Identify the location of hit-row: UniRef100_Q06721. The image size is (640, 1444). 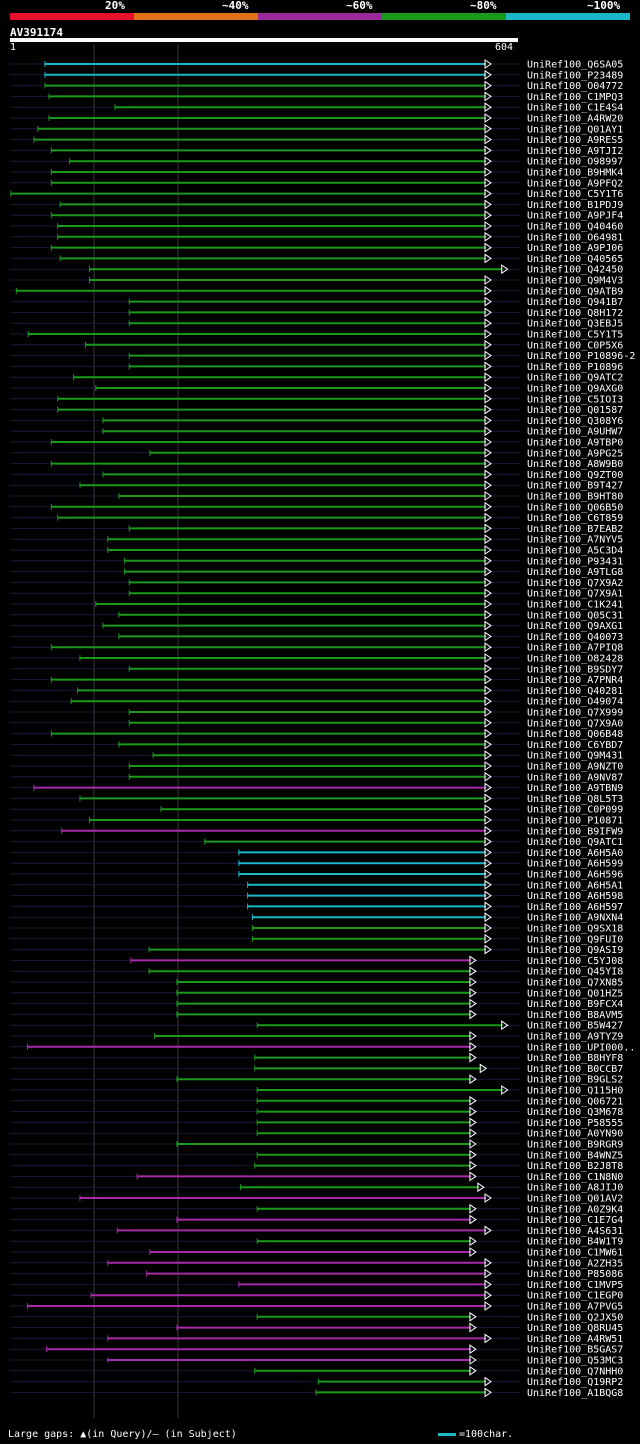
(316, 1101).